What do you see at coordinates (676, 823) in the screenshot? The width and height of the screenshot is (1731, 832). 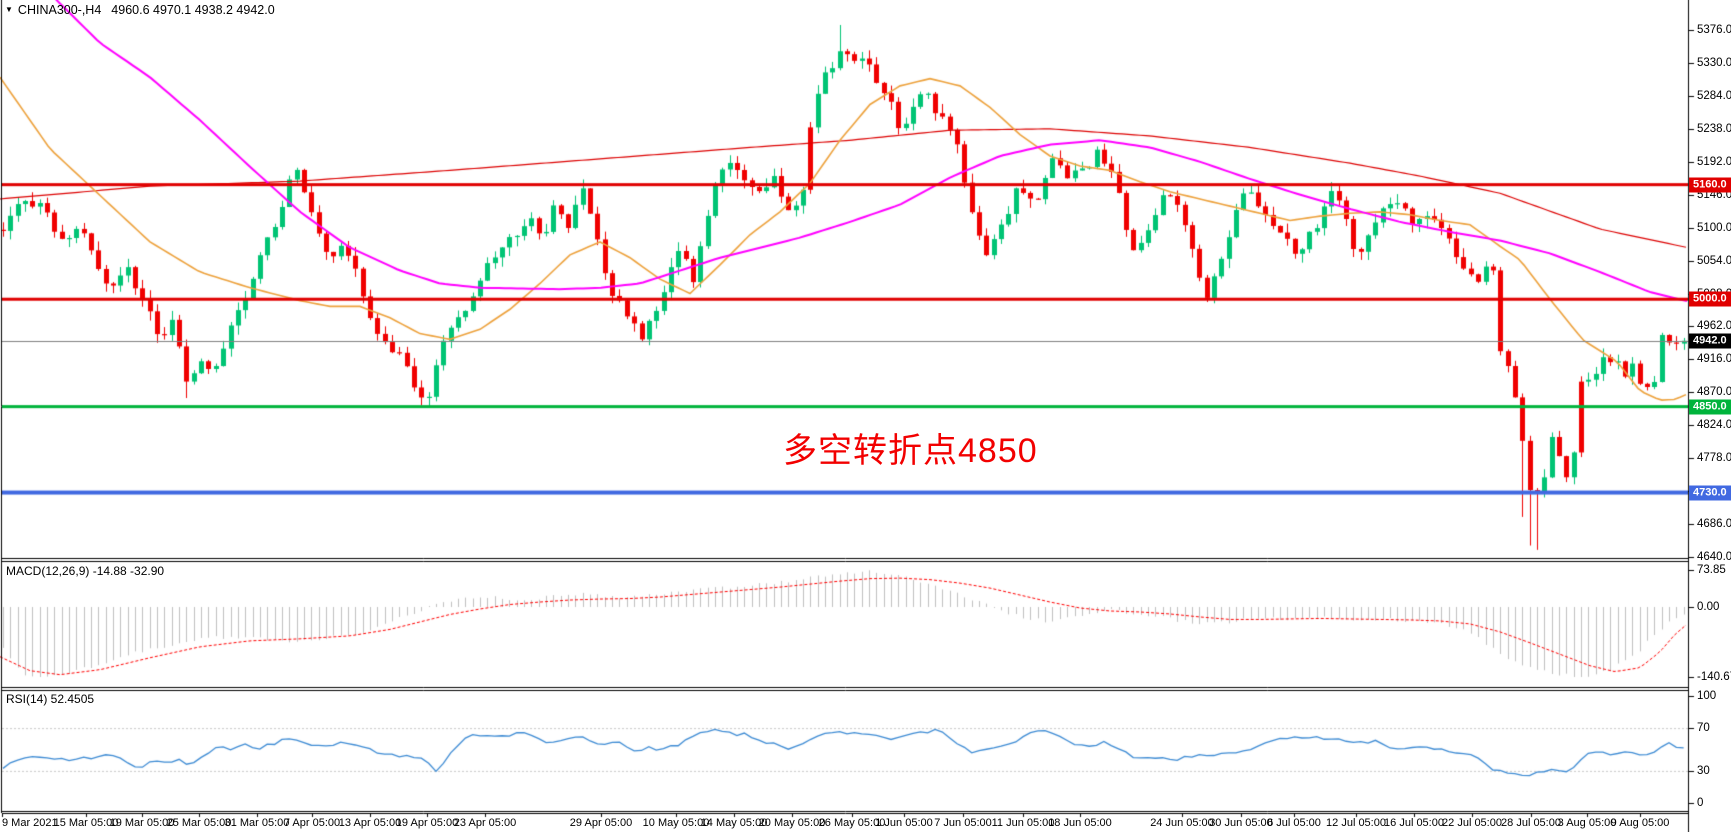 I see `date-label: 10 May 05:00` at bounding box center [676, 823].